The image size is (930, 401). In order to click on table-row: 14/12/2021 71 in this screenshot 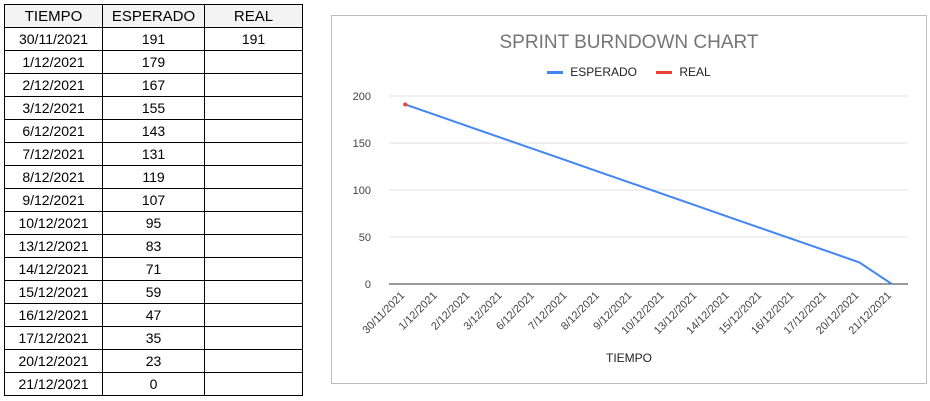, I will do `click(153, 269)`.